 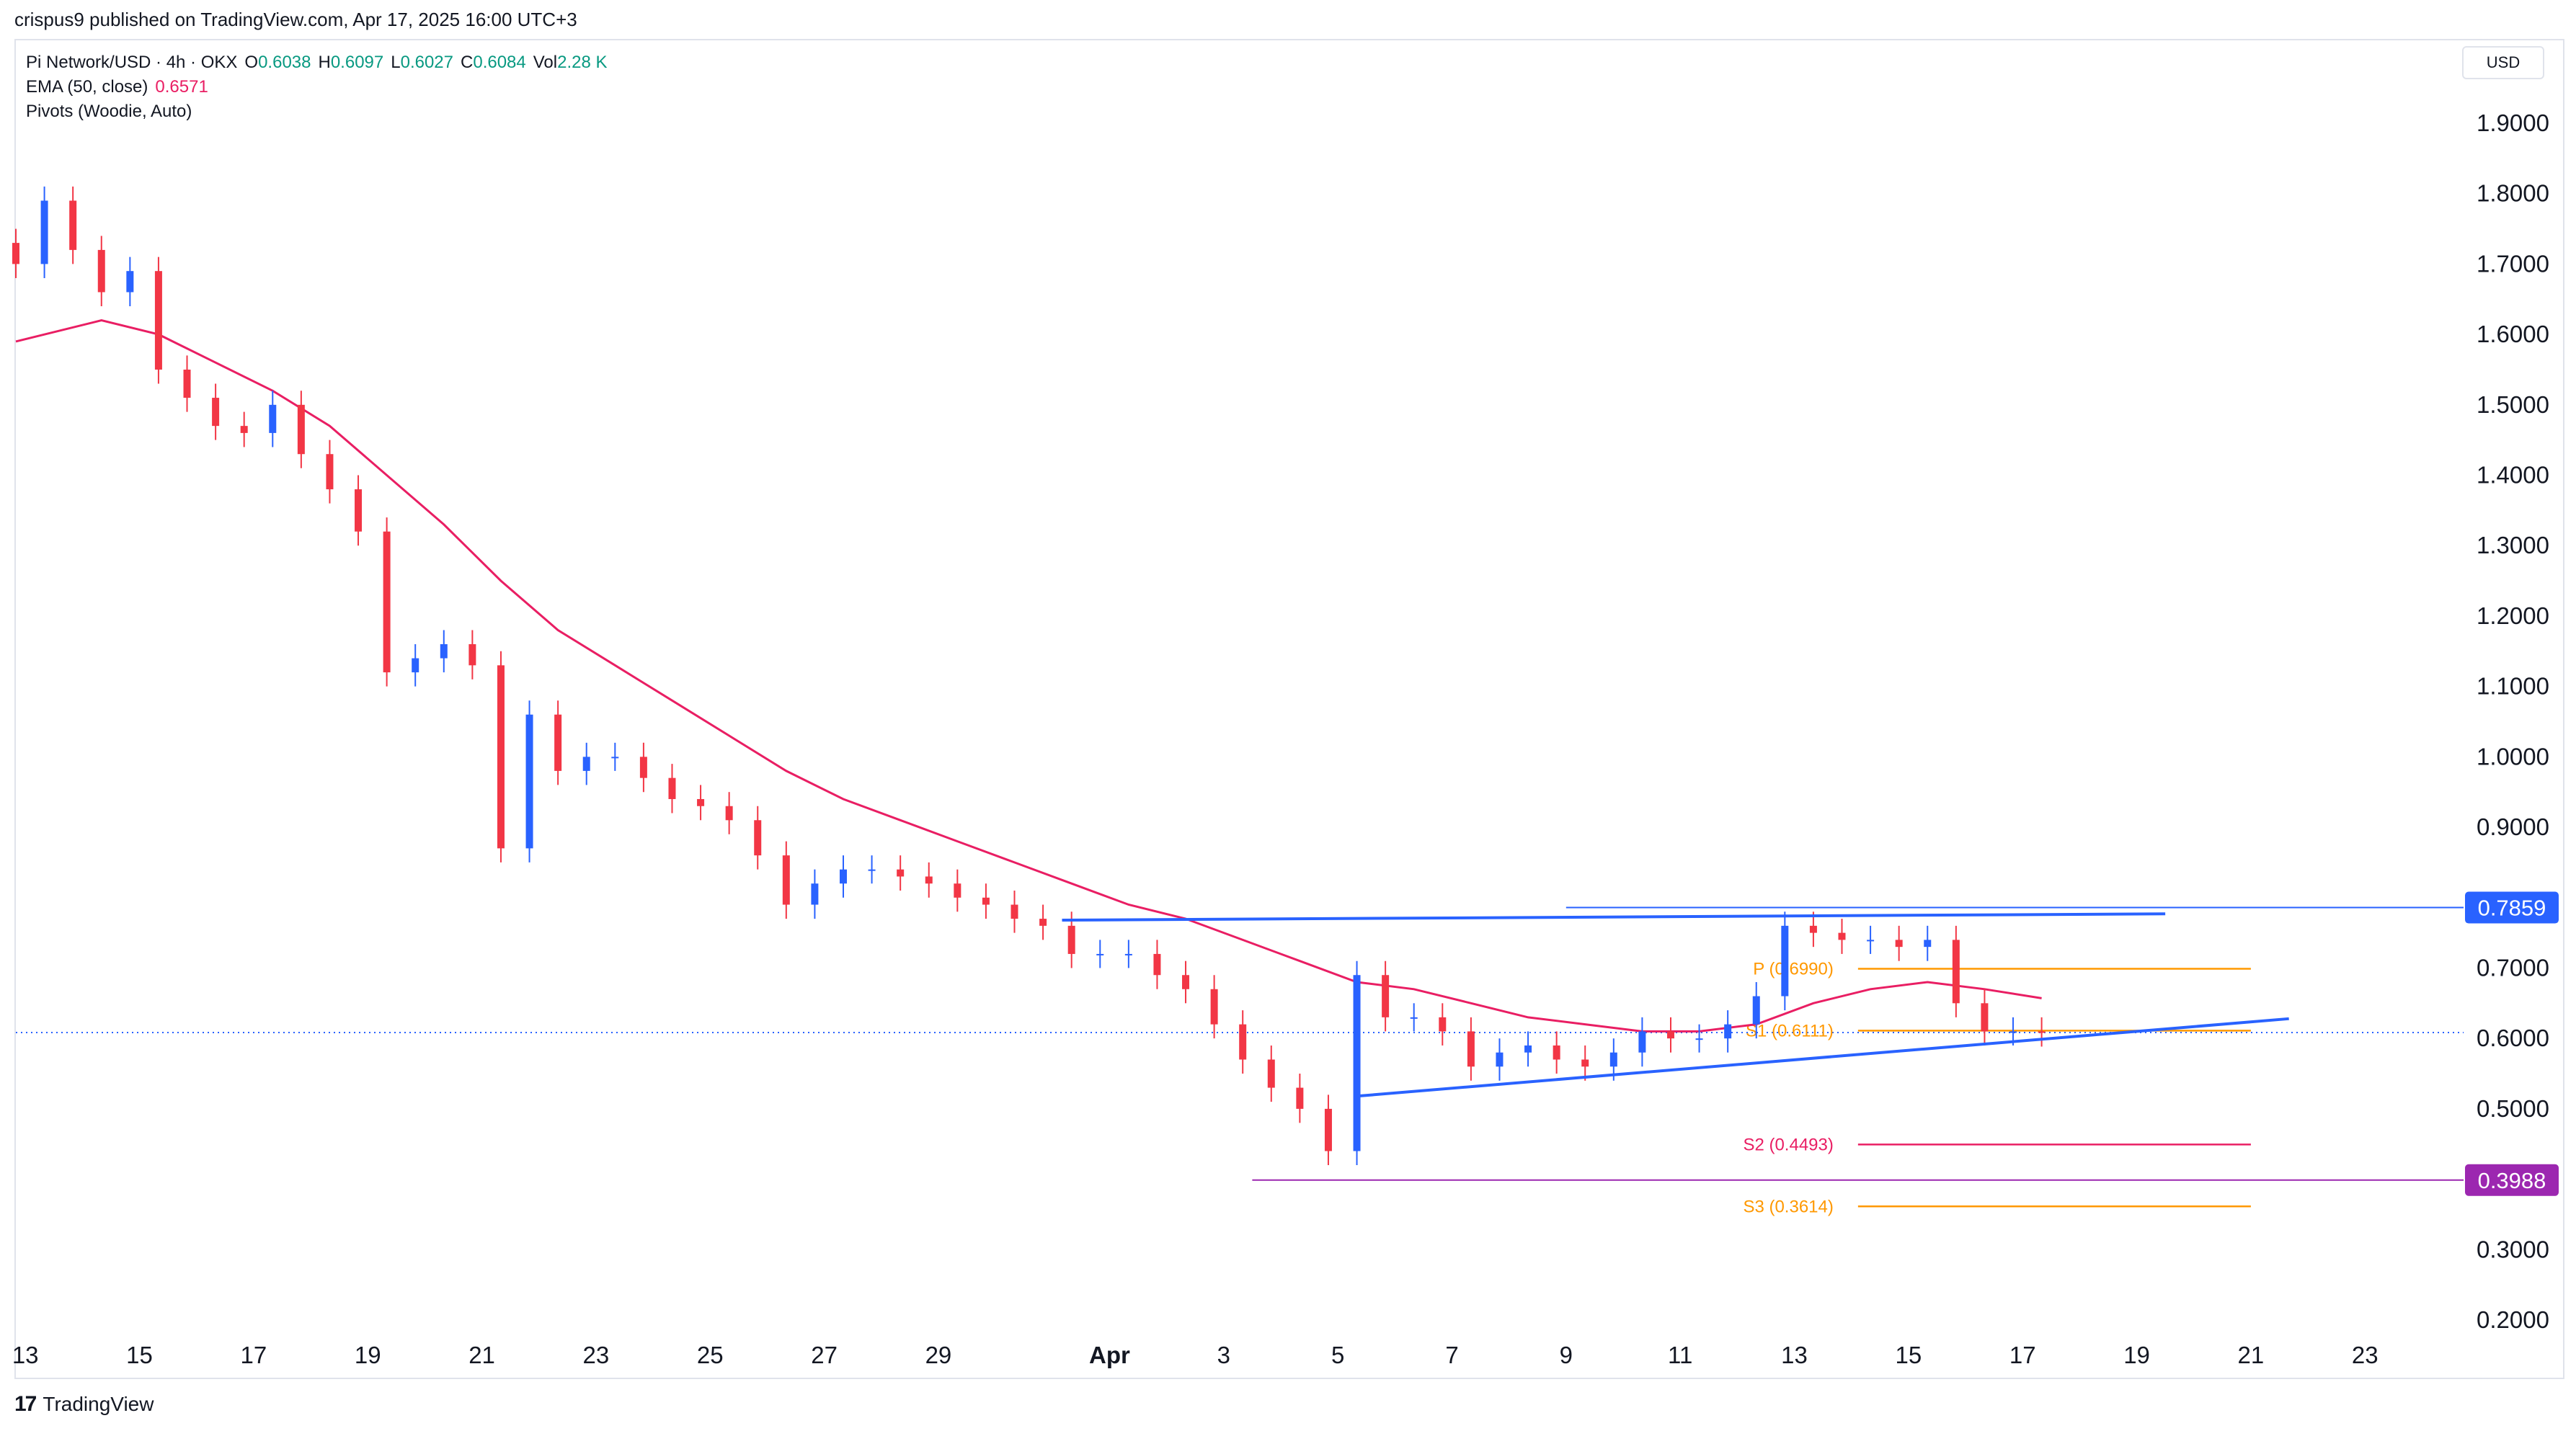 What do you see at coordinates (2022, 1355) in the screenshot?
I see `x-tick-label: 17` at bounding box center [2022, 1355].